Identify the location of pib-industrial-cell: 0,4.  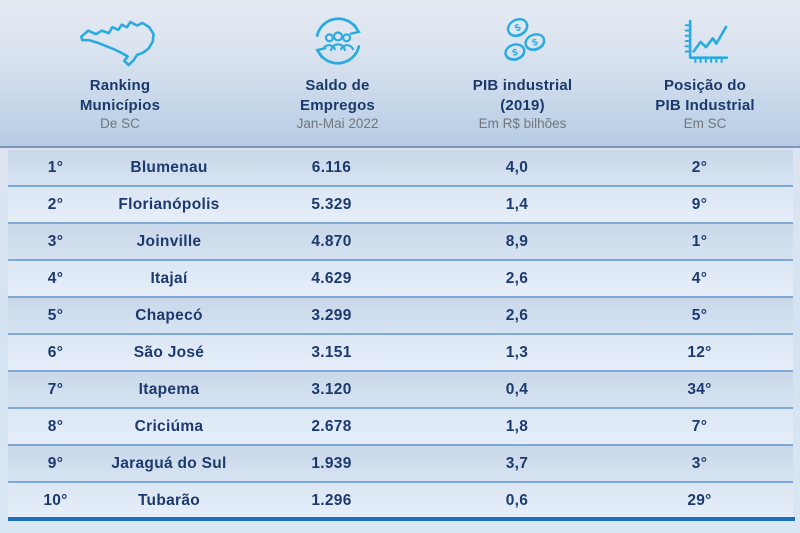
(517, 389).